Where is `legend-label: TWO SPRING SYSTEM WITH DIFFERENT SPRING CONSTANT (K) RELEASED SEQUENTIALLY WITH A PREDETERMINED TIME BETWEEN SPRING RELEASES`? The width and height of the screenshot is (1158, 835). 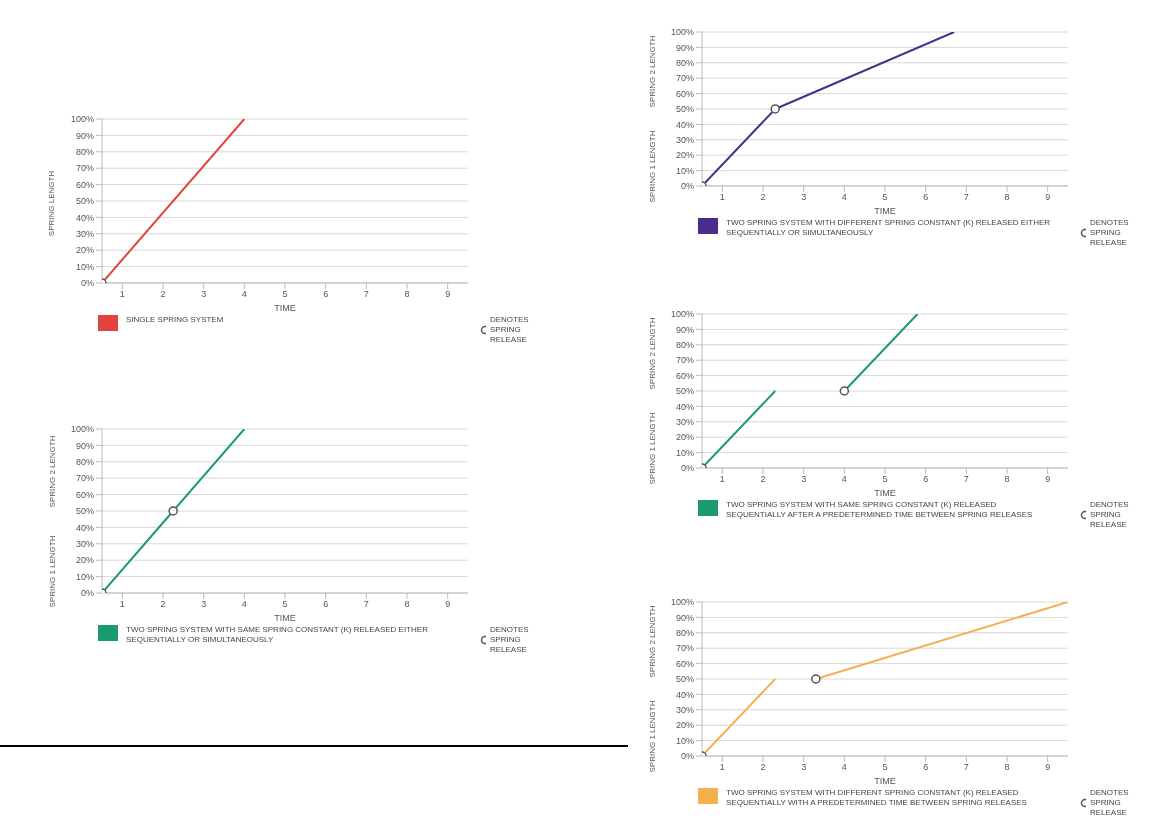 legend-label: TWO SPRING SYSTEM WITH DIFFERENT SPRING CONSTANT (K) RELEASED SEQUENTIALLY WITH A PREDETERMINED TIME BETWEEN SPRING RELEASES is located at coordinates (877, 798).